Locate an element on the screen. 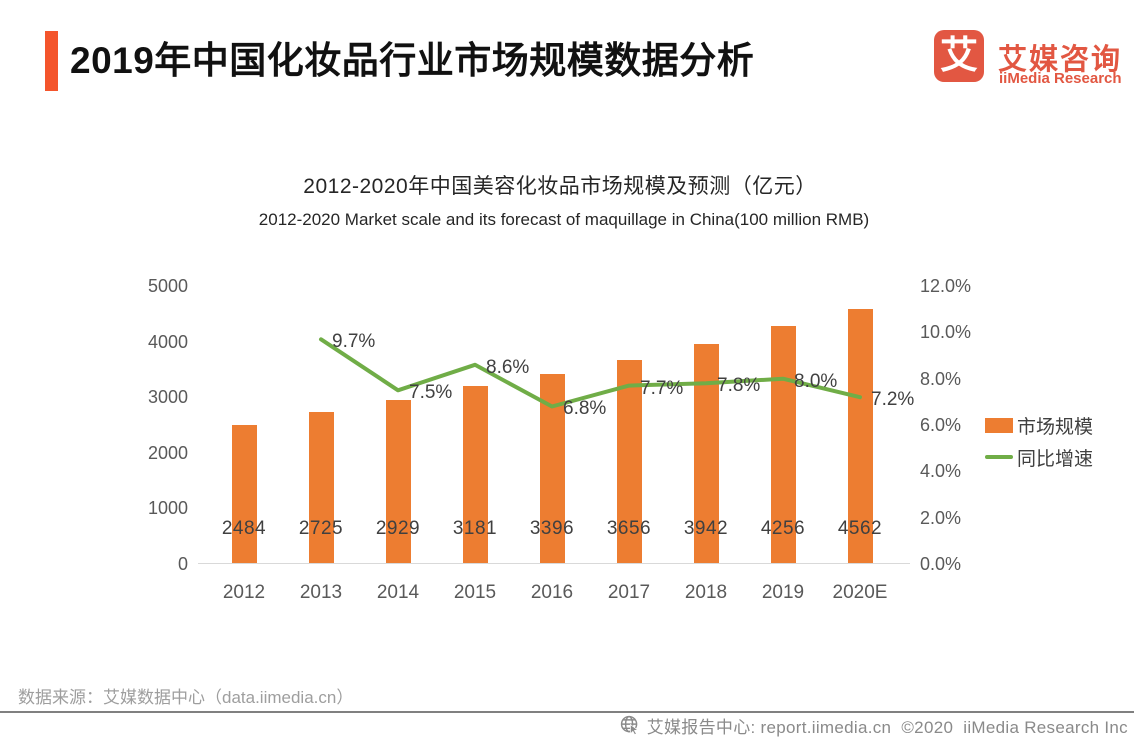  logo-name-en: iiMedia Research is located at coordinates (1060, 78).